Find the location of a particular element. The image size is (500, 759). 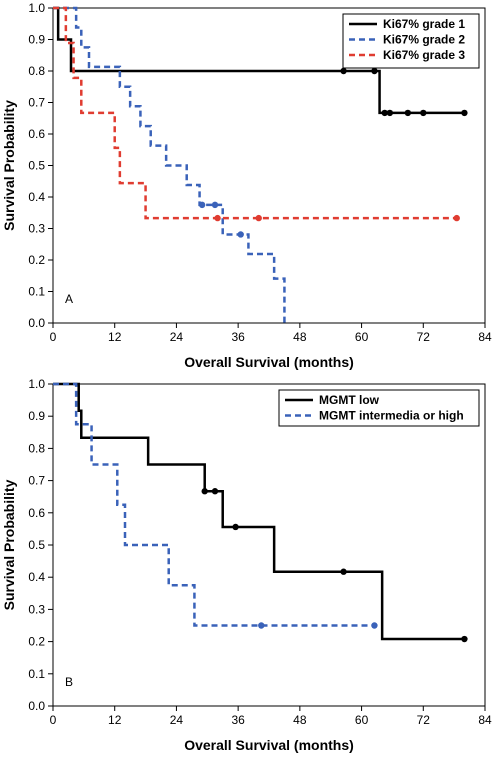

legend-label: MGMT low is located at coordinates (349, 400).